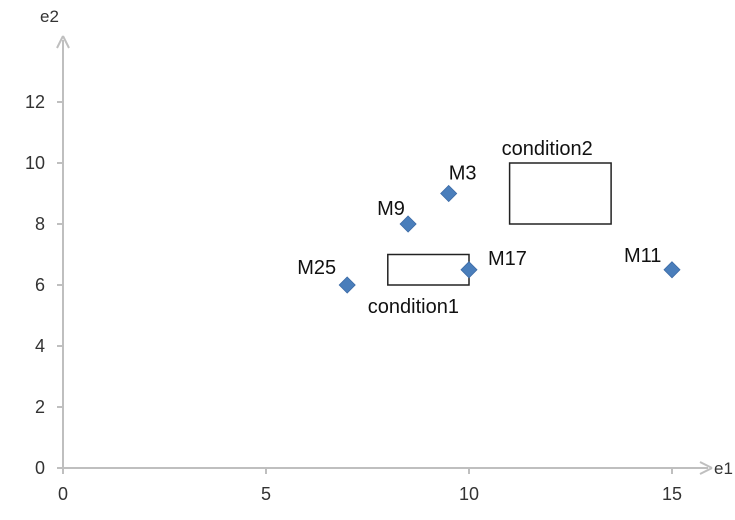 The height and width of the screenshot is (520, 735). I want to click on data-point-M11, so click(672, 270).